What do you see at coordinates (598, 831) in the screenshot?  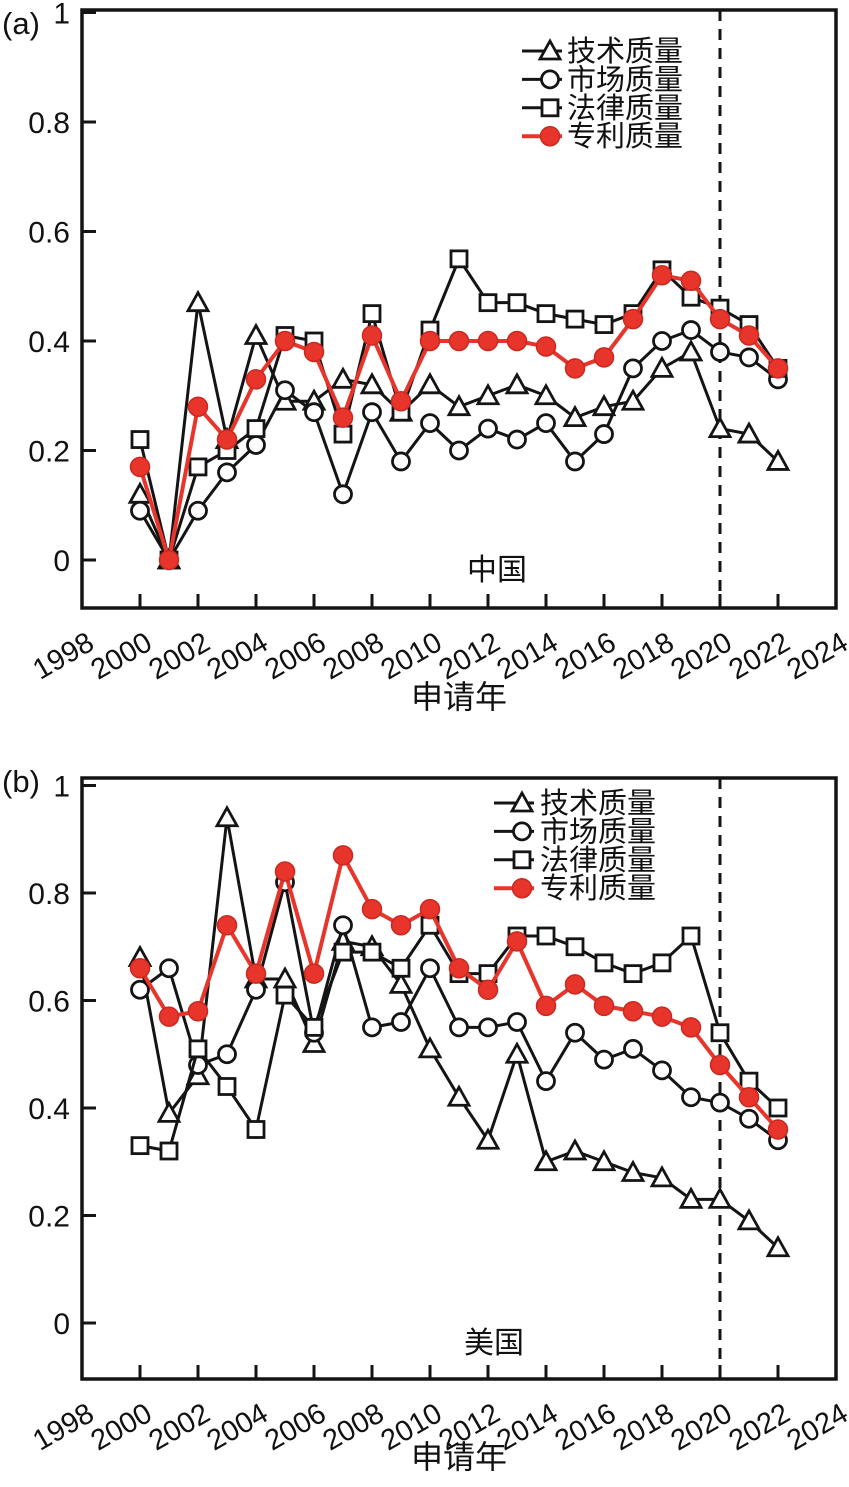 I see `legend-label: 市场质量` at bounding box center [598, 831].